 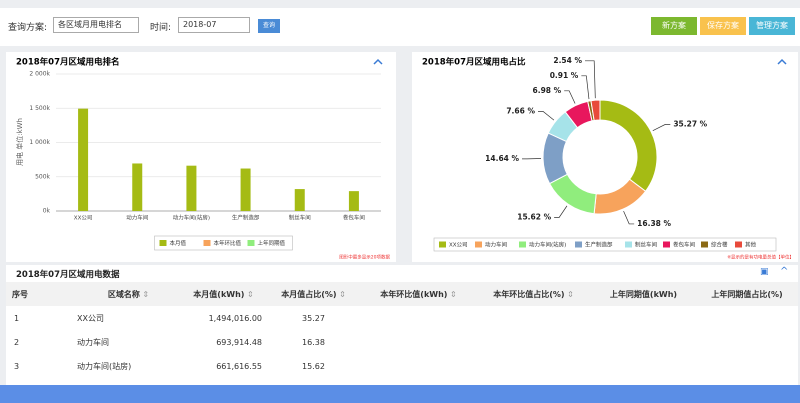 What do you see at coordinates (684, 245) in the screenshot?
I see `legend-label: 卷包车间` at bounding box center [684, 245].